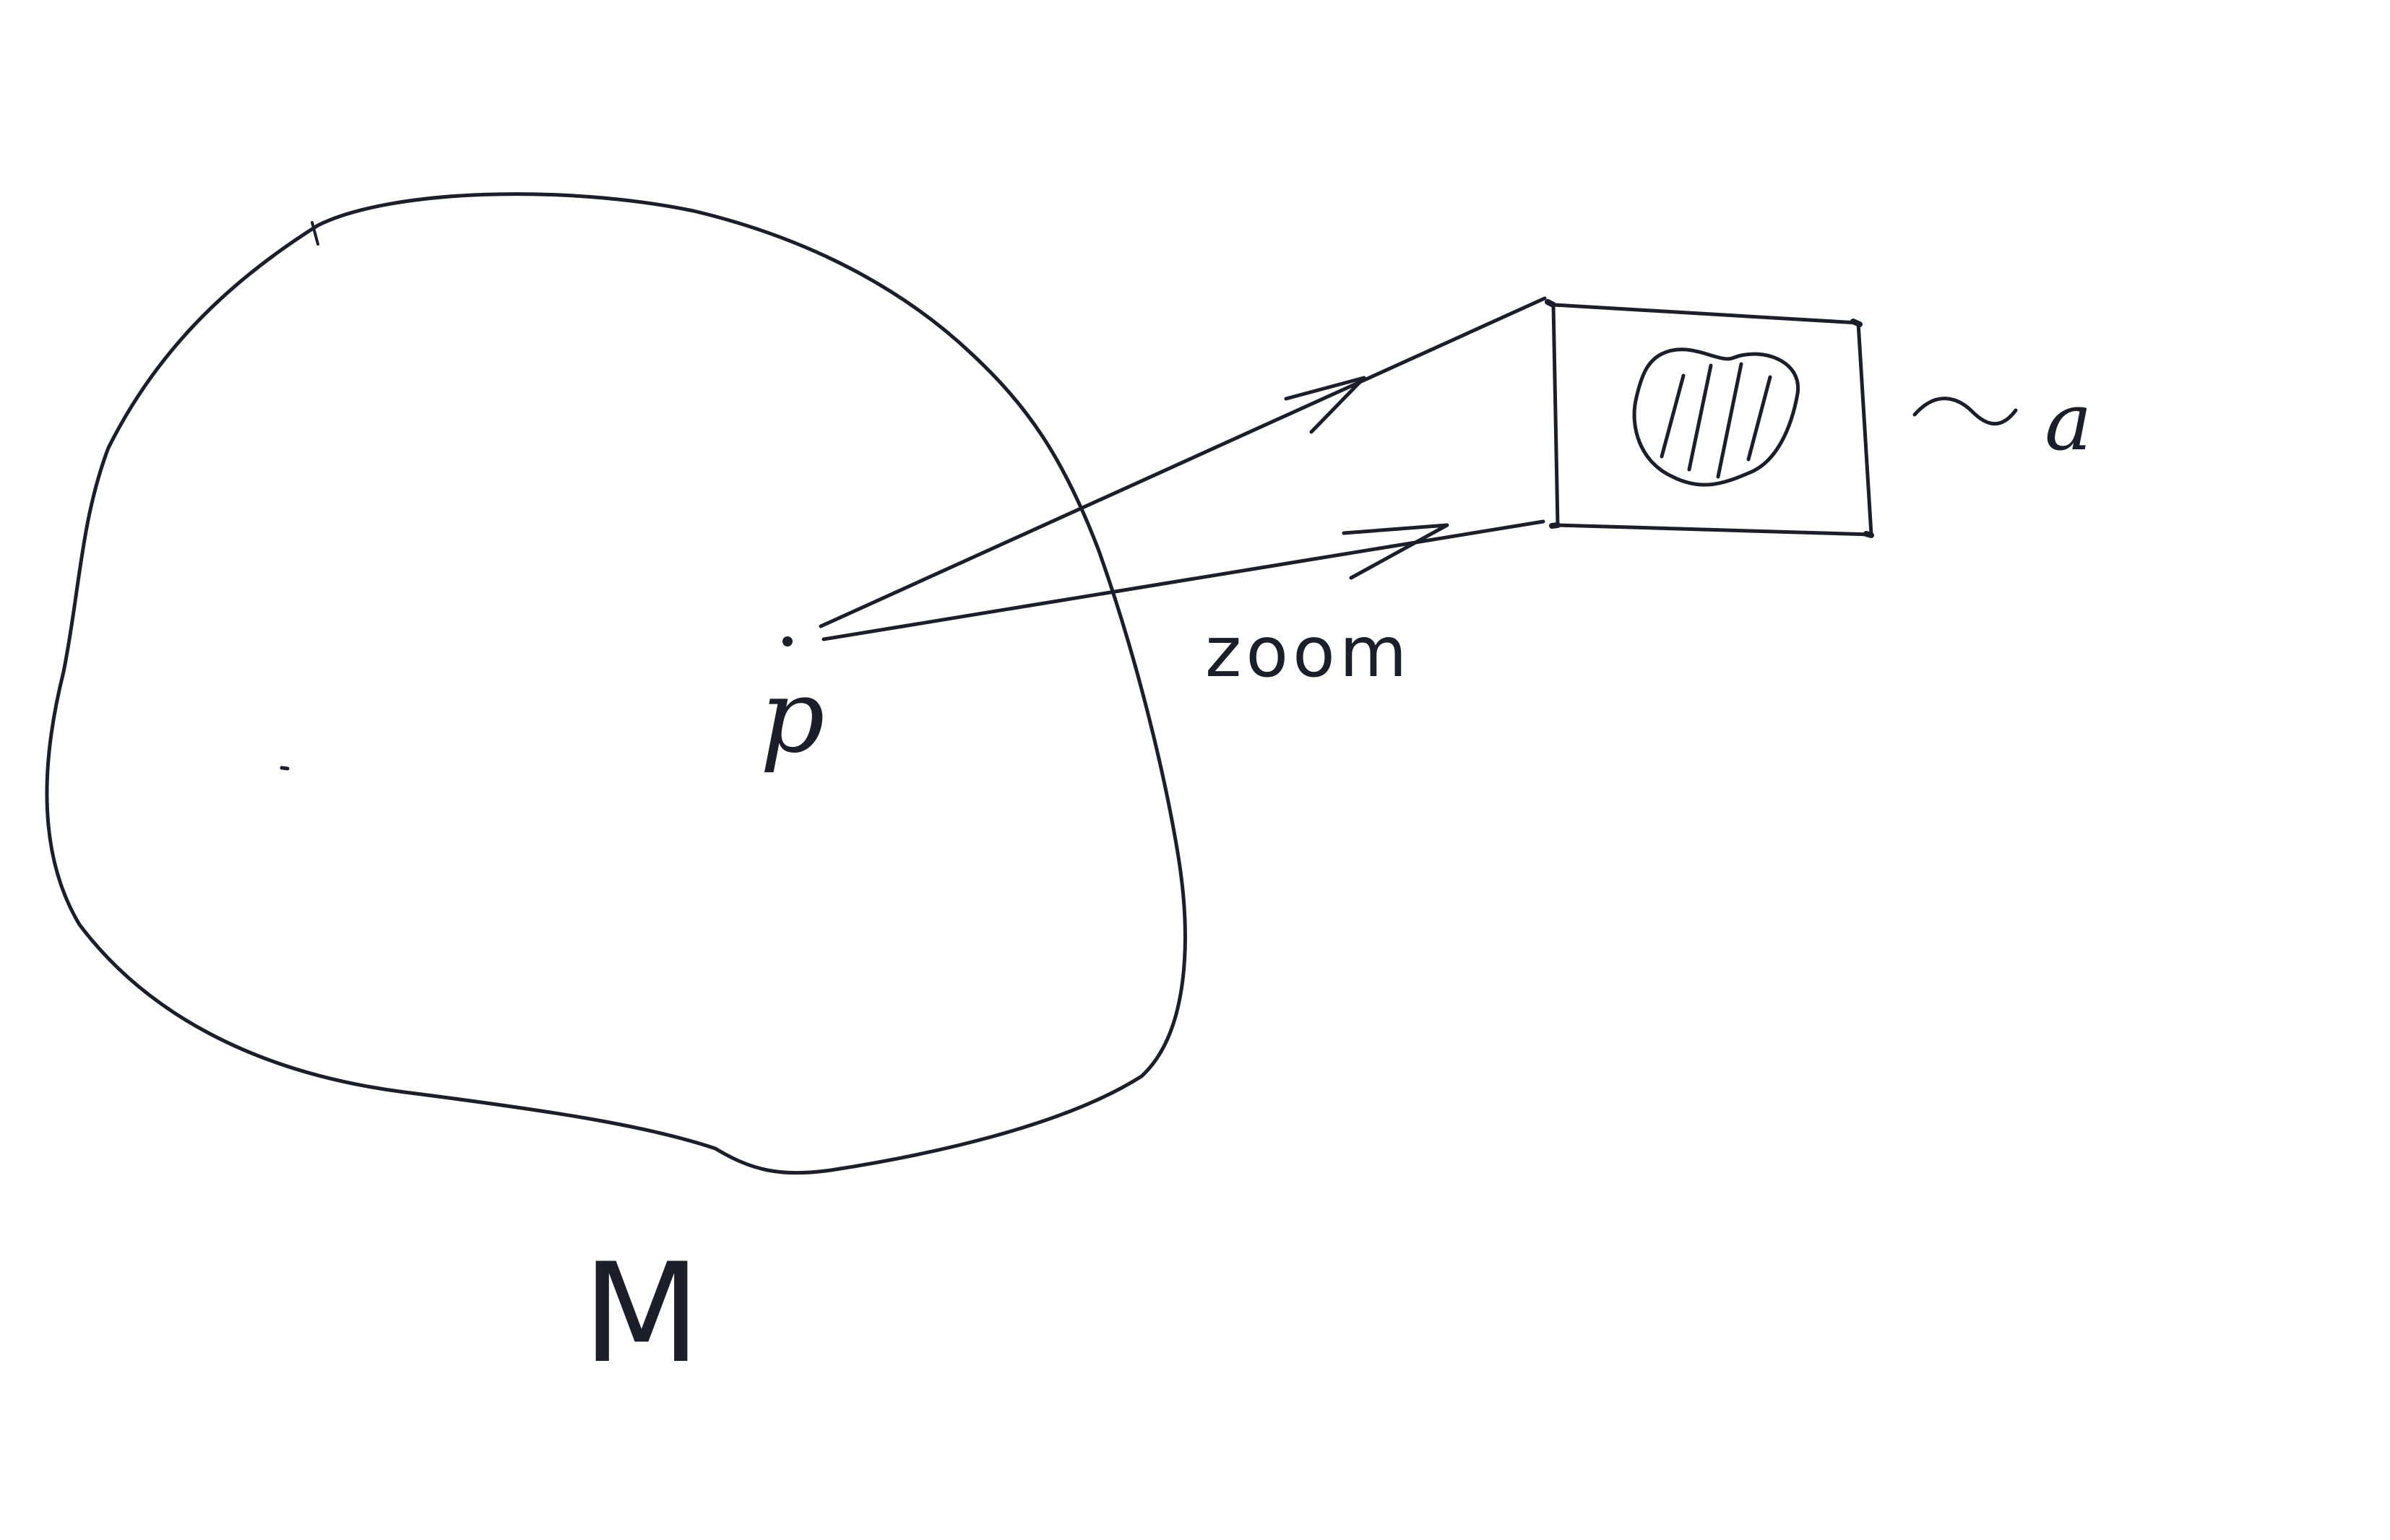 The width and height of the screenshot is (2390, 1540). What do you see at coordinates (787, 641) in the screenshot?
I see `point-p-dot` at bounding box center [787, 641].